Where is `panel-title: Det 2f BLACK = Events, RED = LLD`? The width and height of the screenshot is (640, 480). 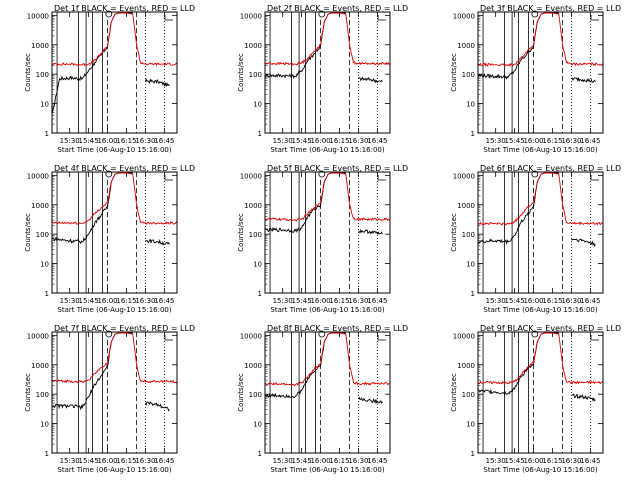
panel-title: Det 2f BLACK = Events, RED = LLD is located at coordinates (337, 8).